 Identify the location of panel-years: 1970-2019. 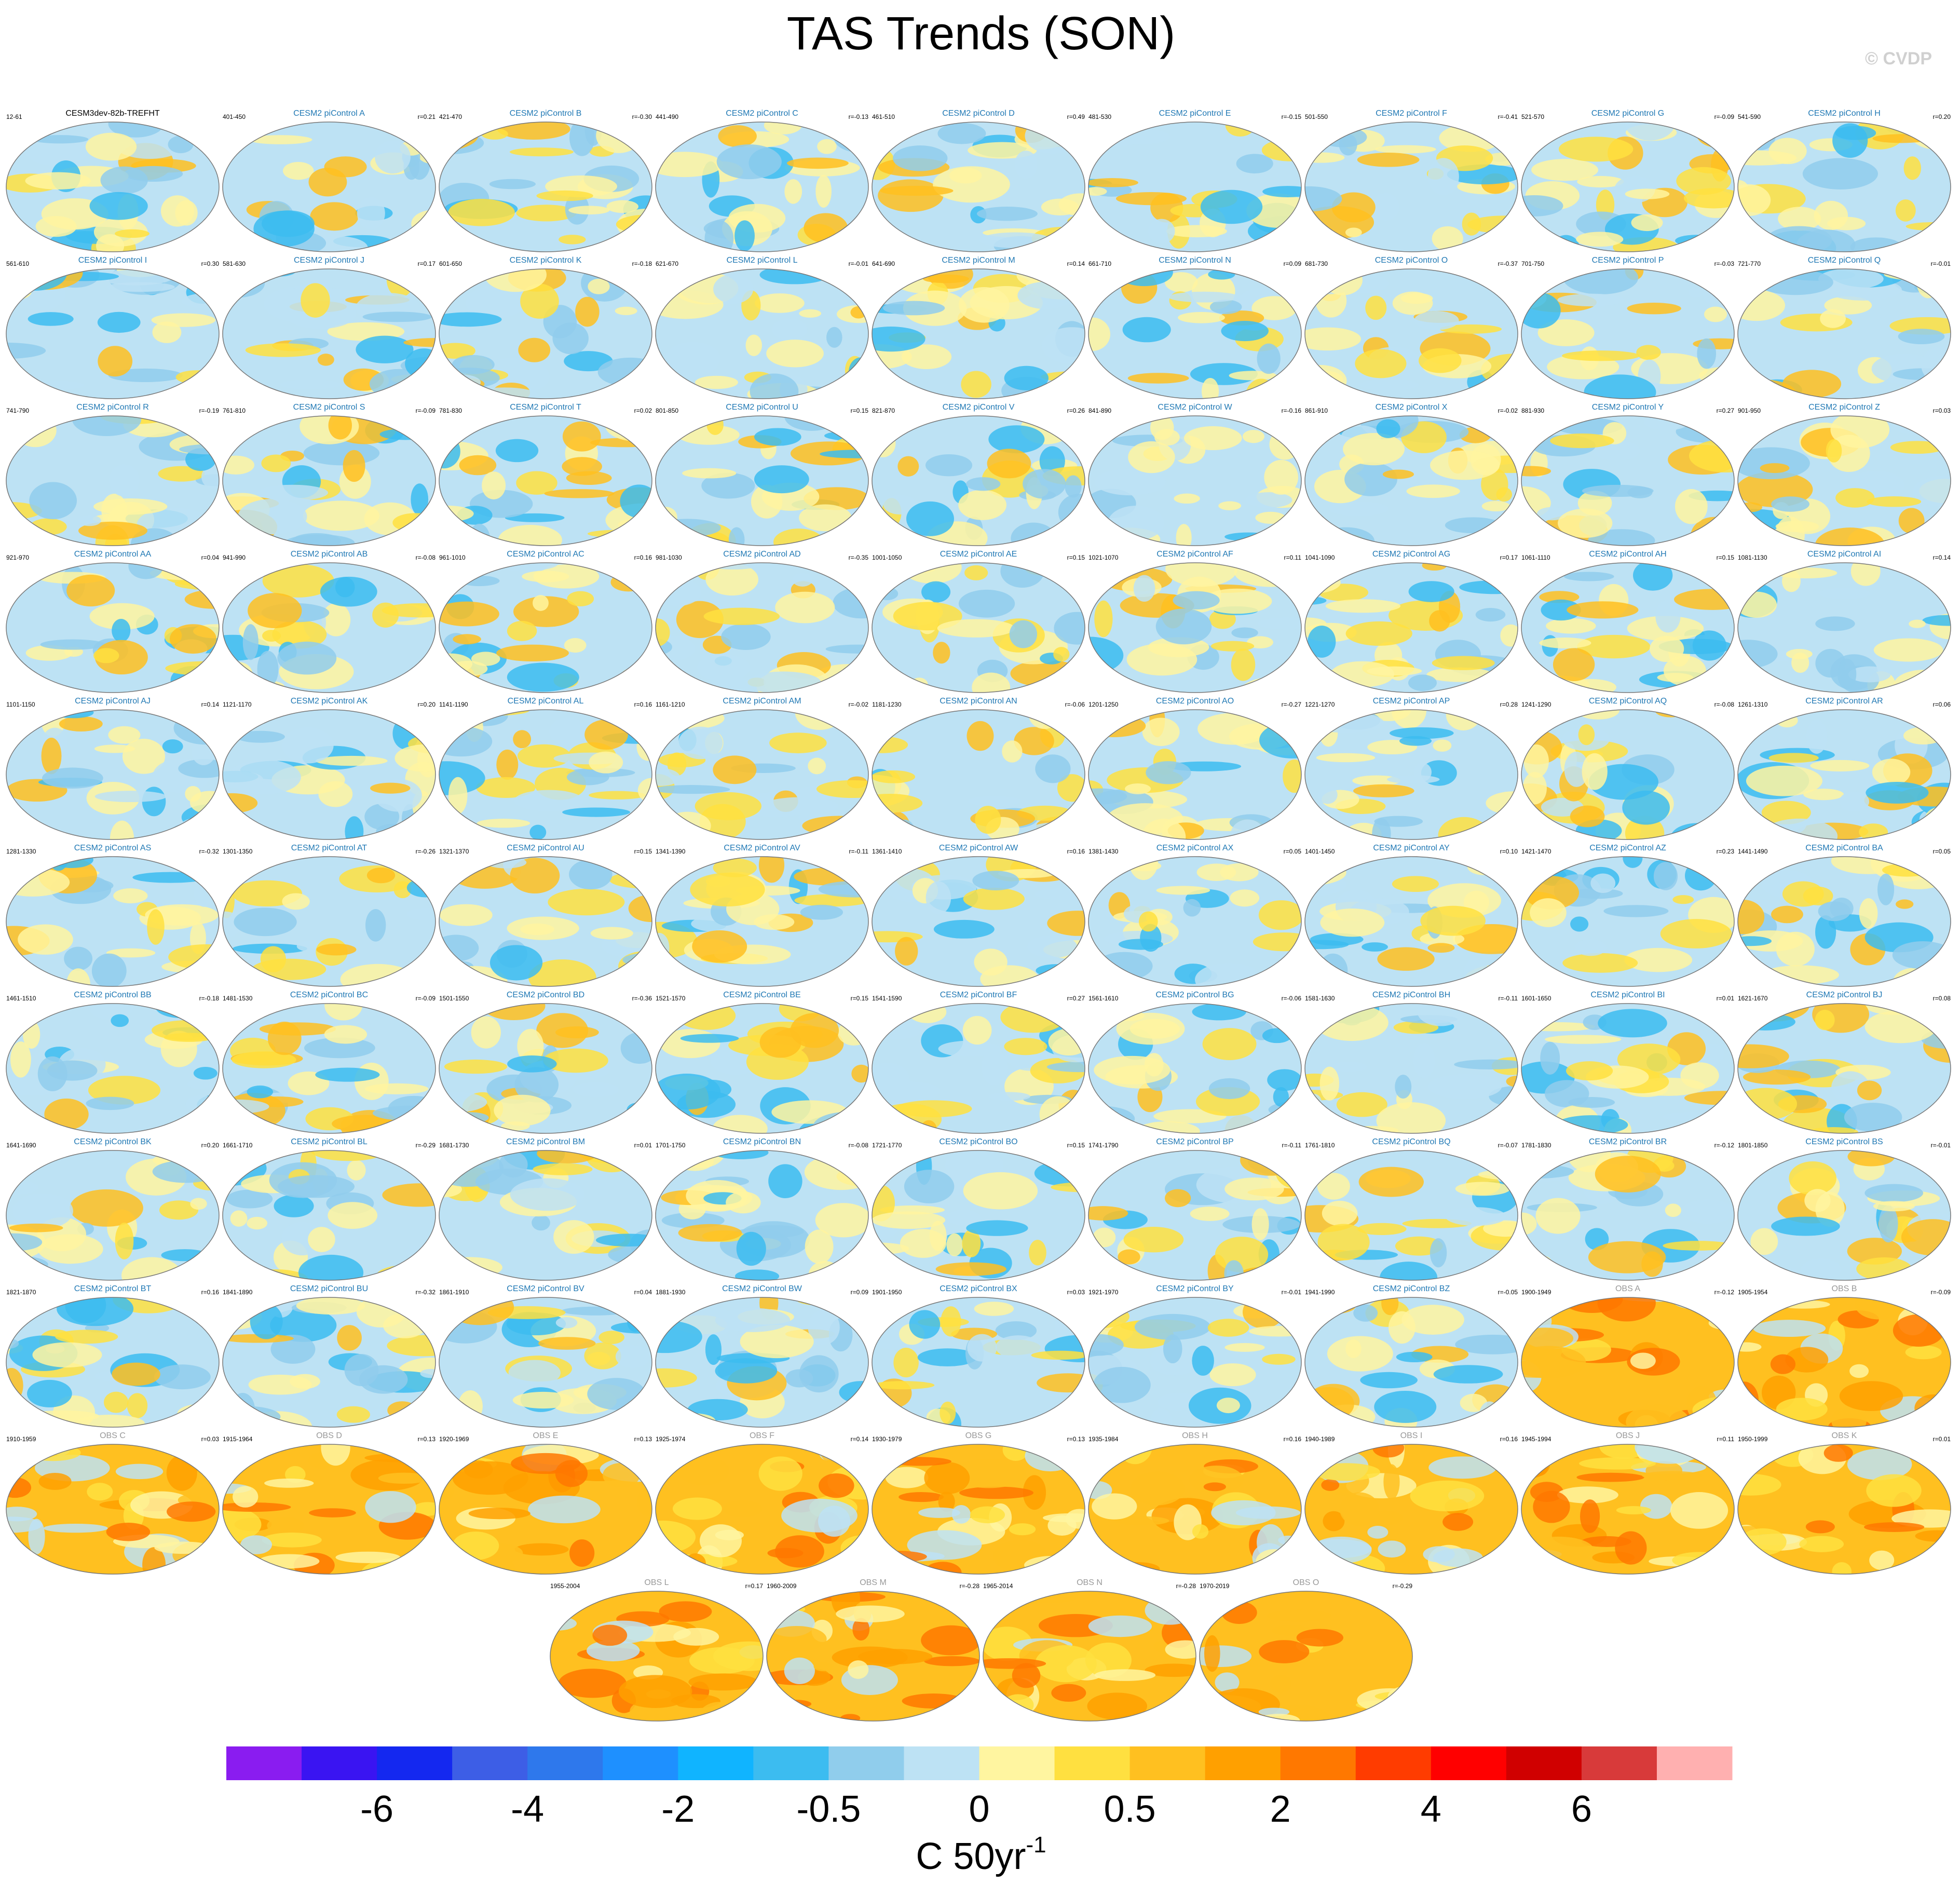
(1215, 1586).